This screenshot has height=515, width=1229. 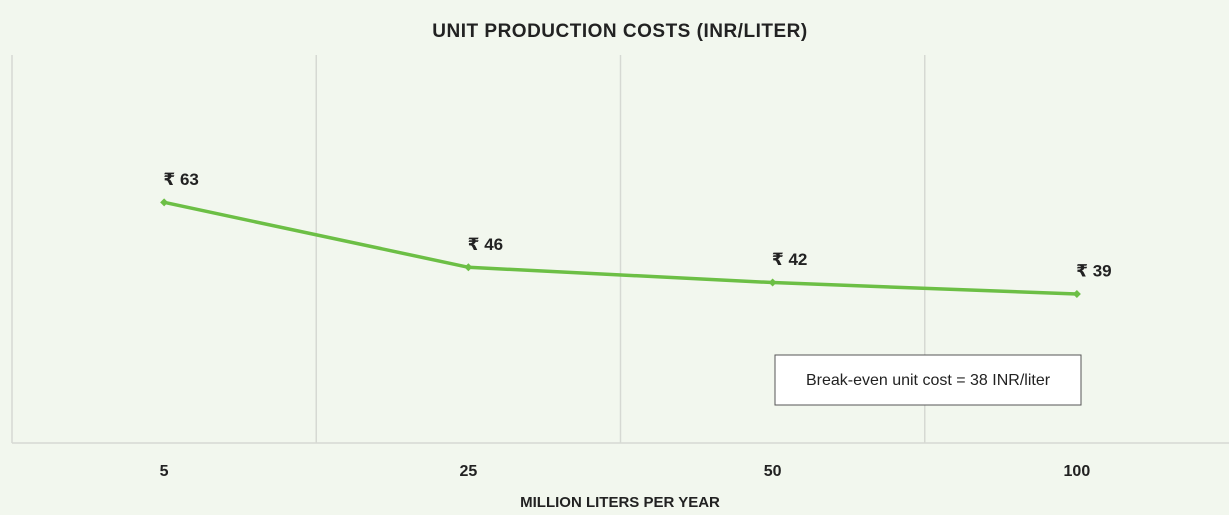 I want to click on annotation: Break-even unit cost = 38 INR/liter, so click(x=928, y=380).